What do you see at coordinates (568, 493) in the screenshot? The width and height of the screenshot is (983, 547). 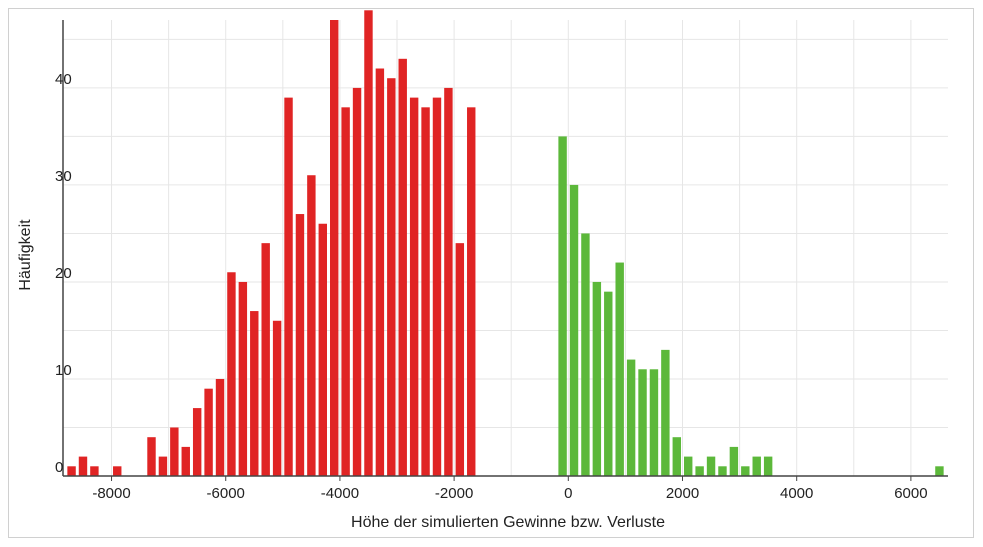 I see `x-tick-label: 0` at bounding box center [568, 493].